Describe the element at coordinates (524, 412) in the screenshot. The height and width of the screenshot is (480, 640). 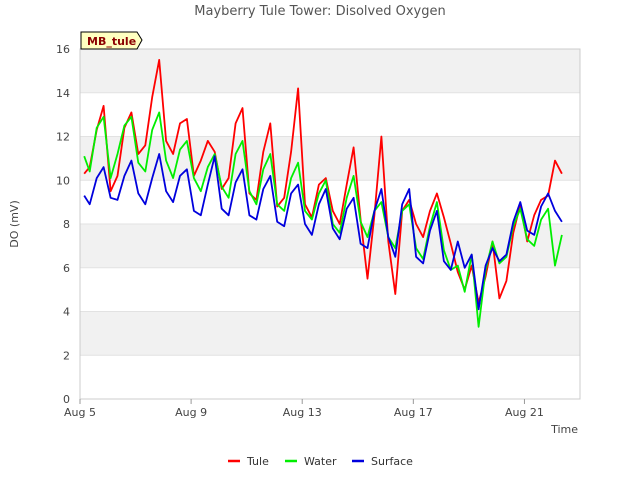
I see `x-tick-label: Aug 21` at that location.